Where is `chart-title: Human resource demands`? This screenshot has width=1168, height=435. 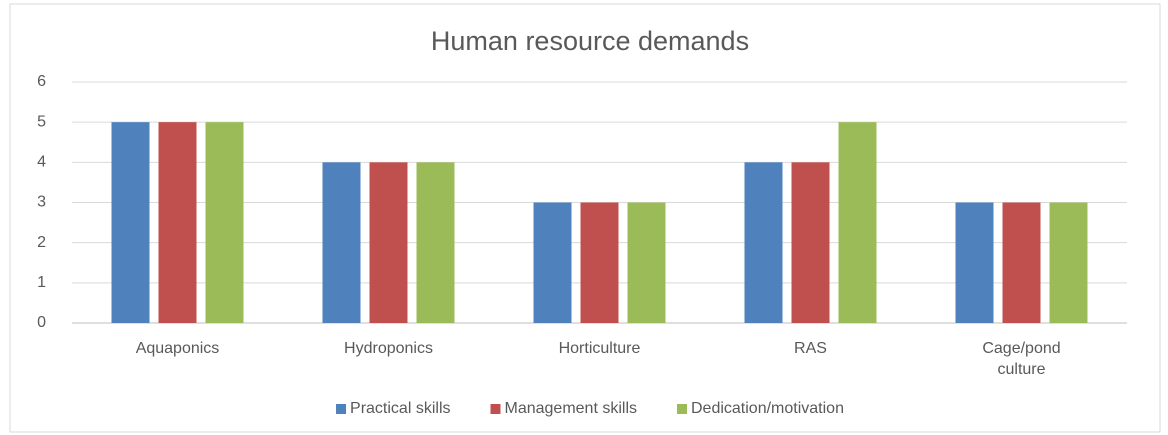 chart-title: Human resource demands is located at coordinates (590, 41).